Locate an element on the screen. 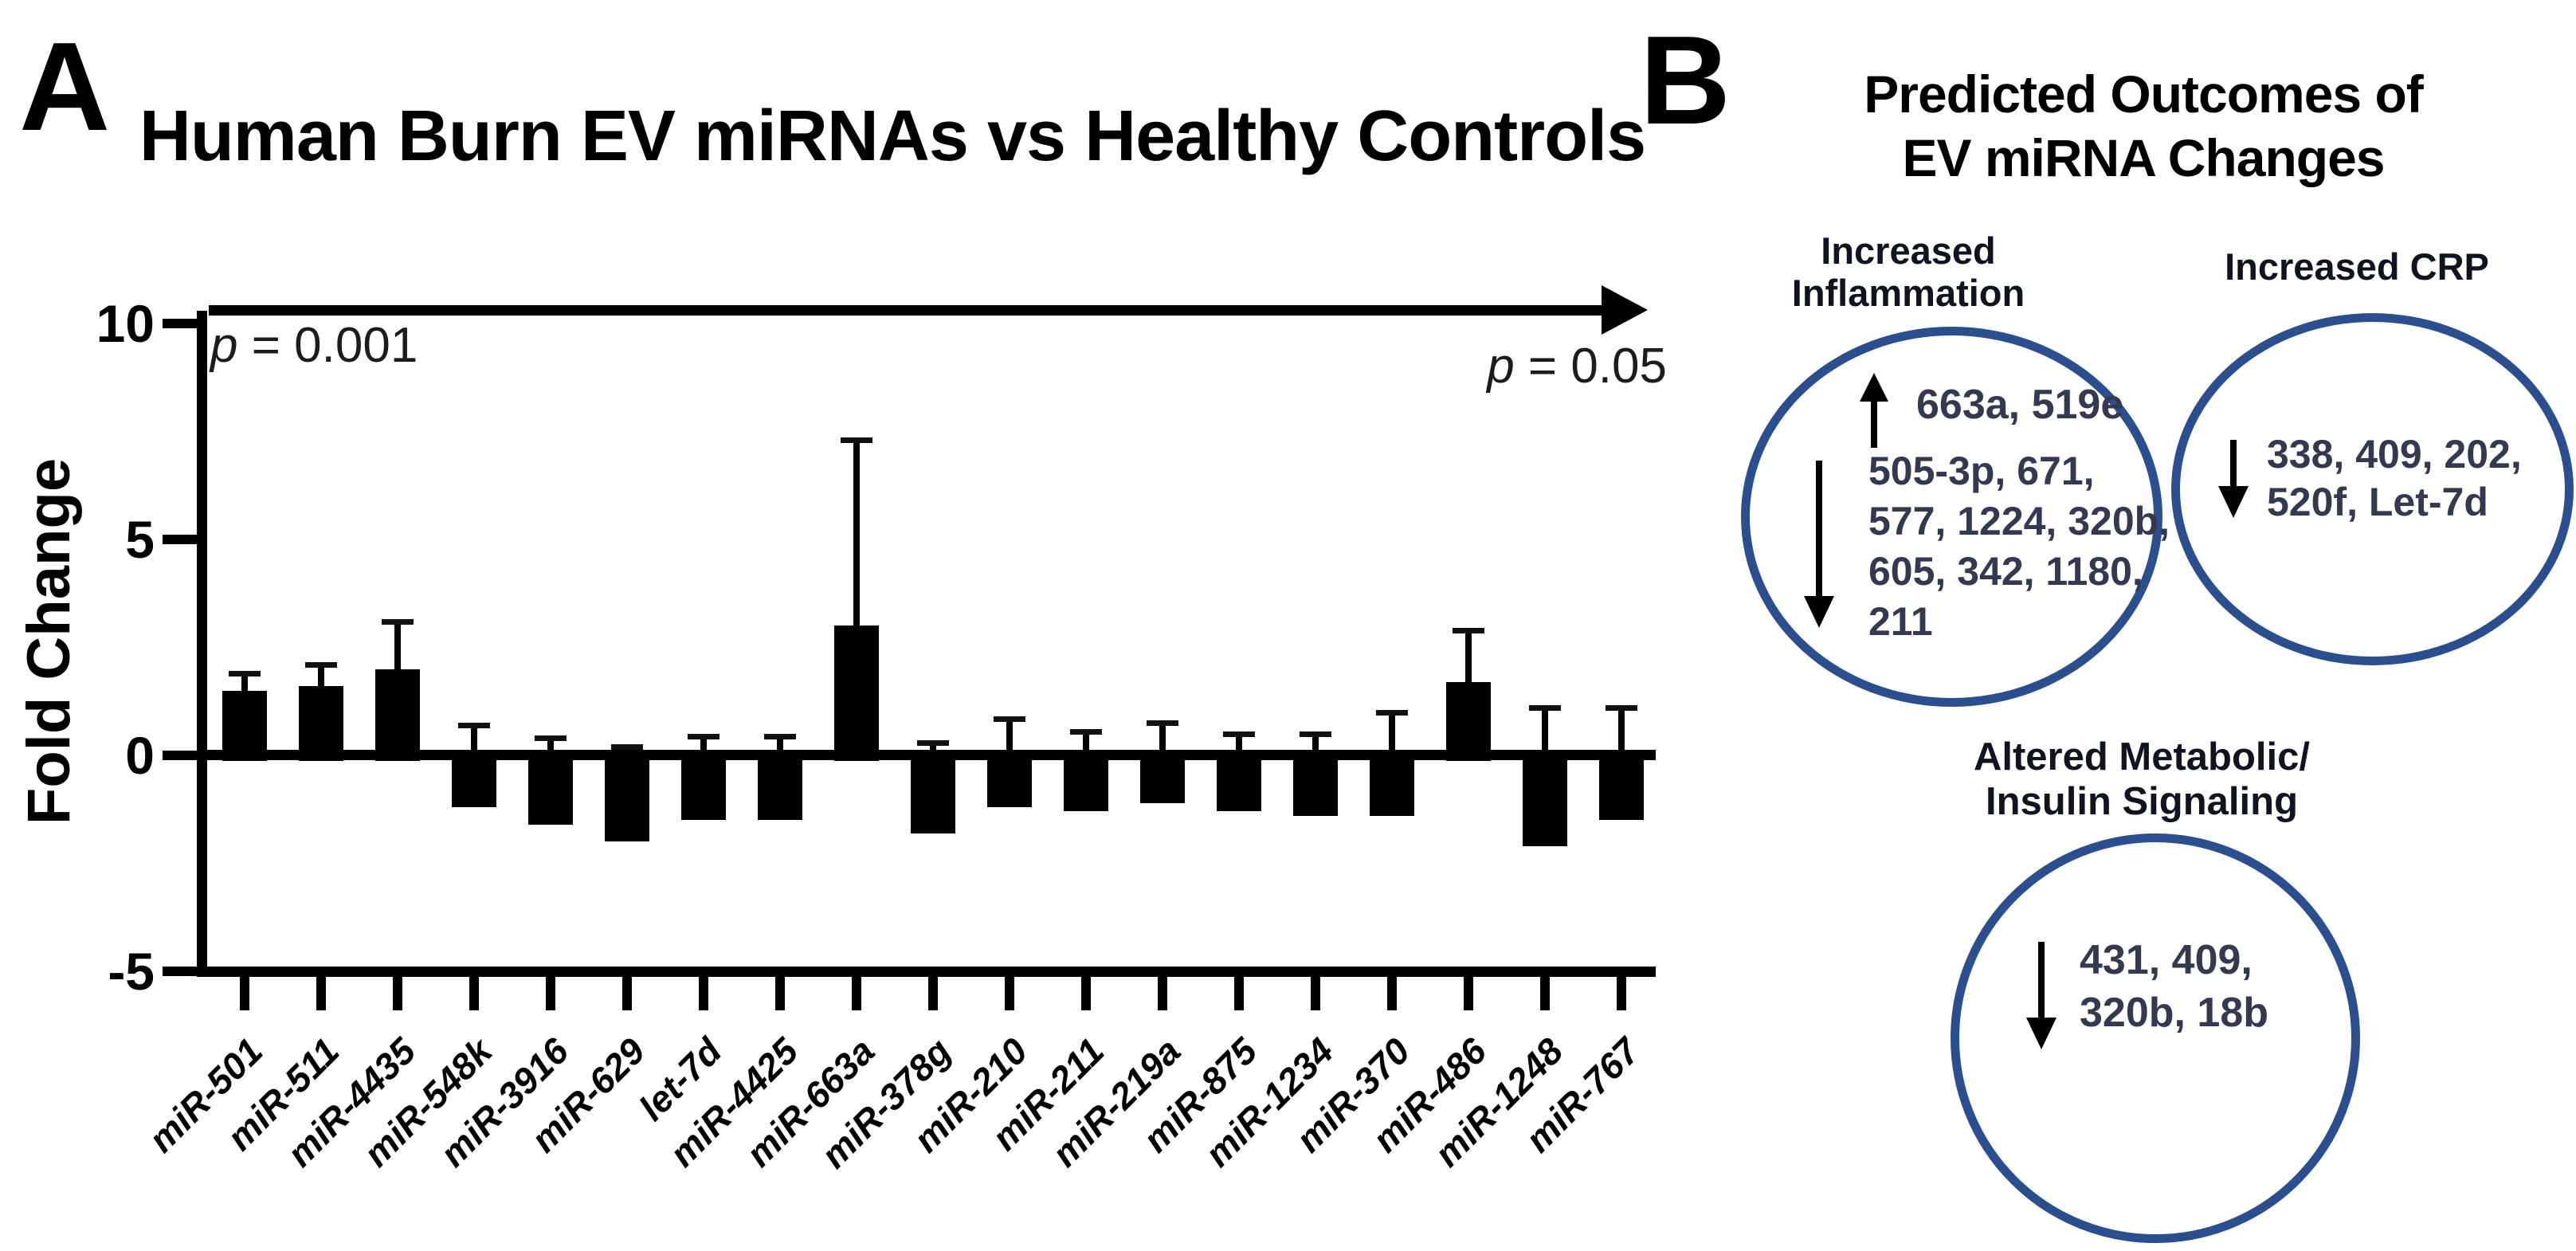 This screenshot has height=1251, width=2576. mirna-line: 505-3p, 671, is located at coordinates (1981, 471).